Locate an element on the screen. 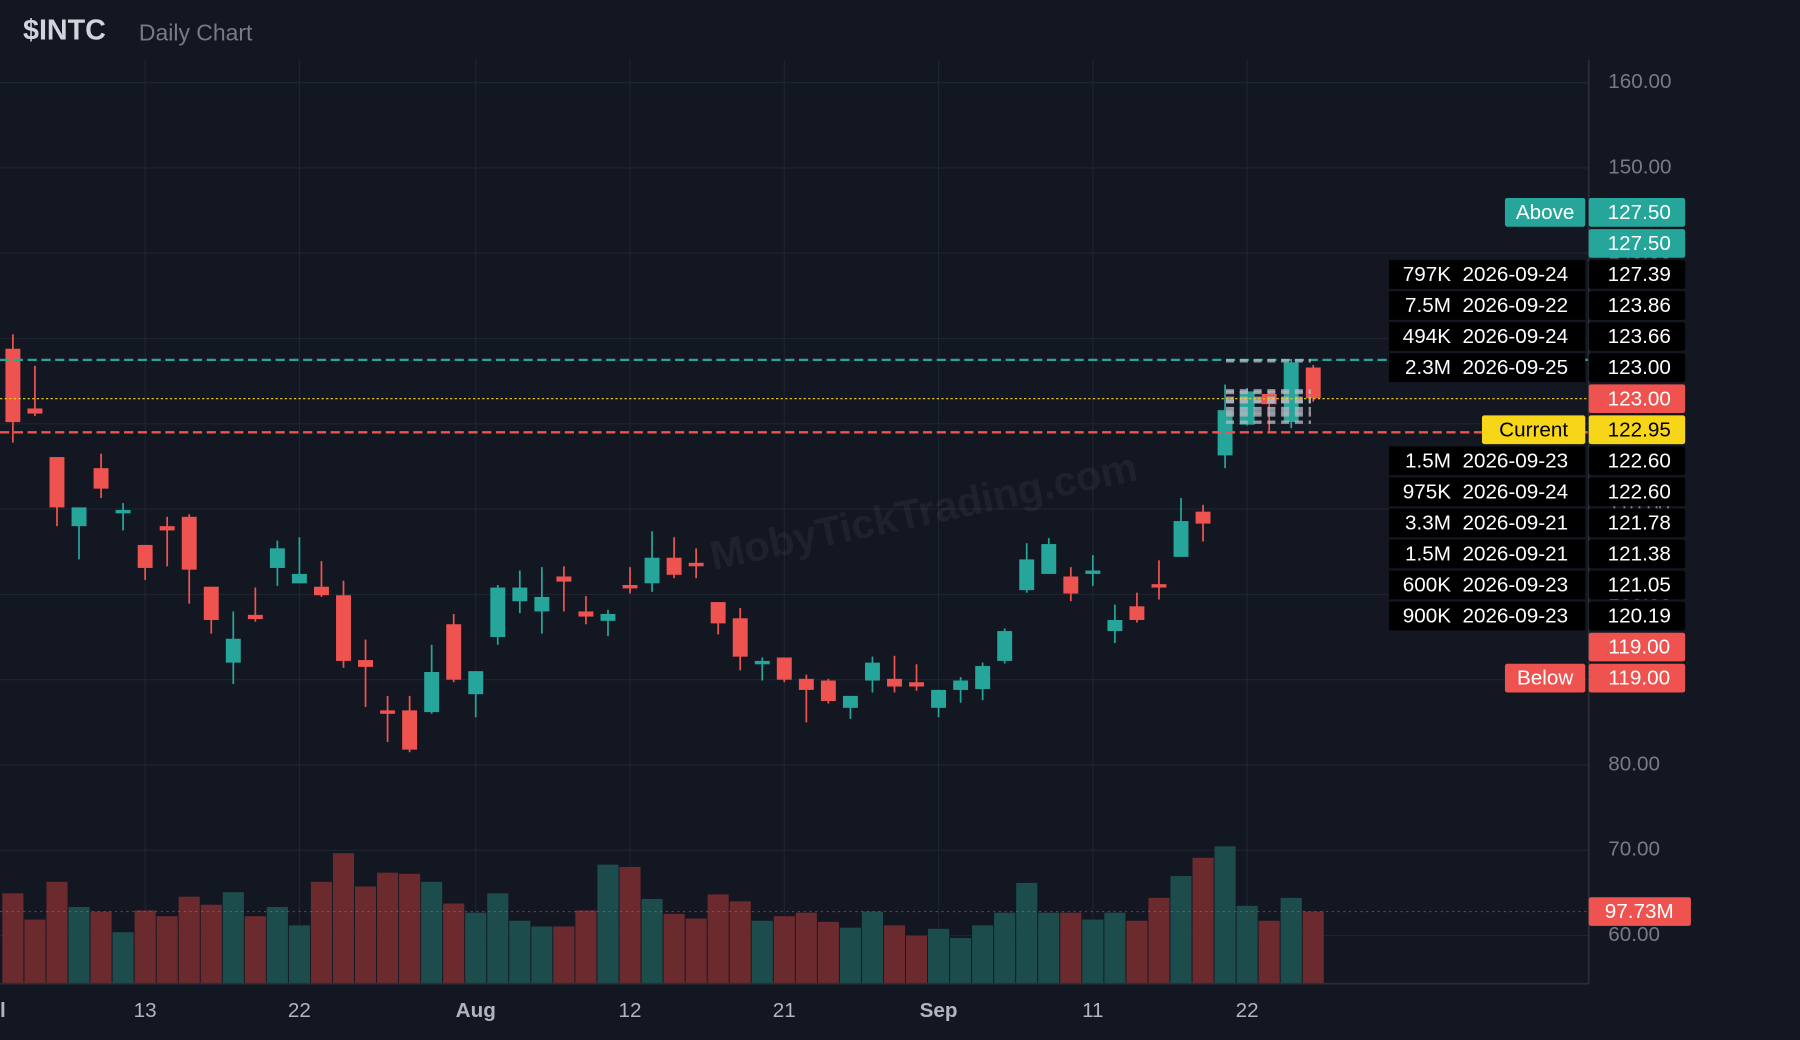  level-size: 2.3M is located at coordinates (1428, 367).